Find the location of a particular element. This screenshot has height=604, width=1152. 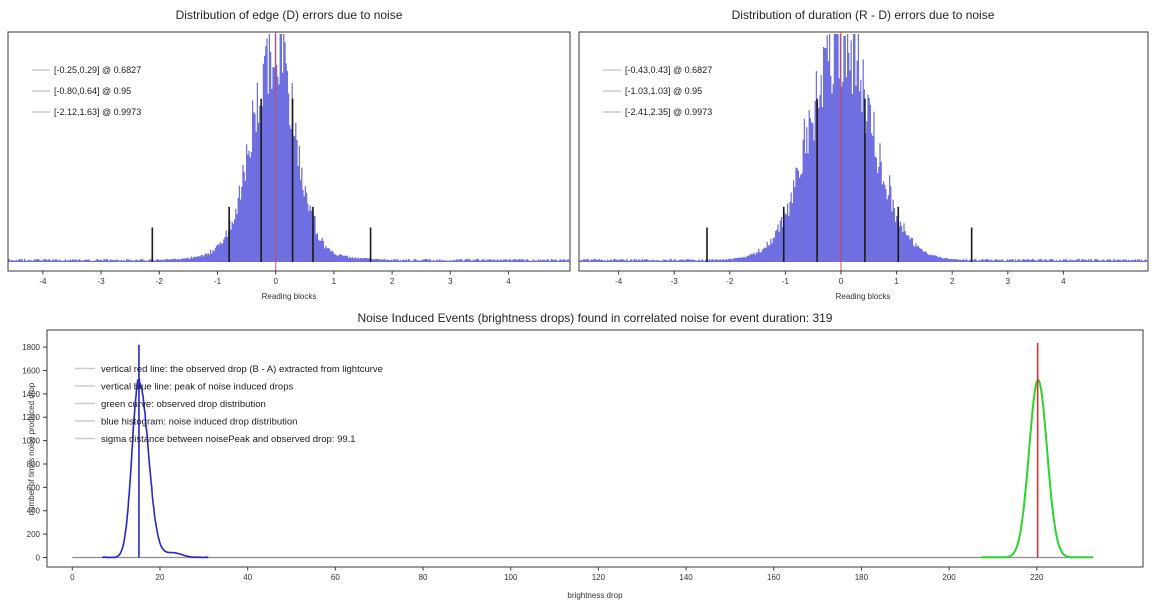

y-tick-label: 1200 is located at coordinates (31, 417).